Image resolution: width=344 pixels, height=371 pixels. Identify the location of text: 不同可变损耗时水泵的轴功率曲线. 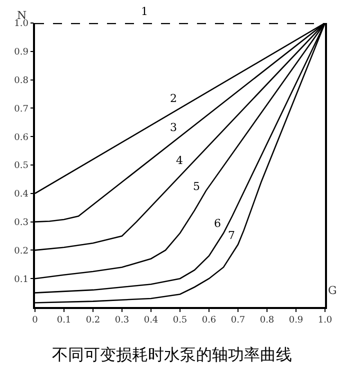
(172, 354).